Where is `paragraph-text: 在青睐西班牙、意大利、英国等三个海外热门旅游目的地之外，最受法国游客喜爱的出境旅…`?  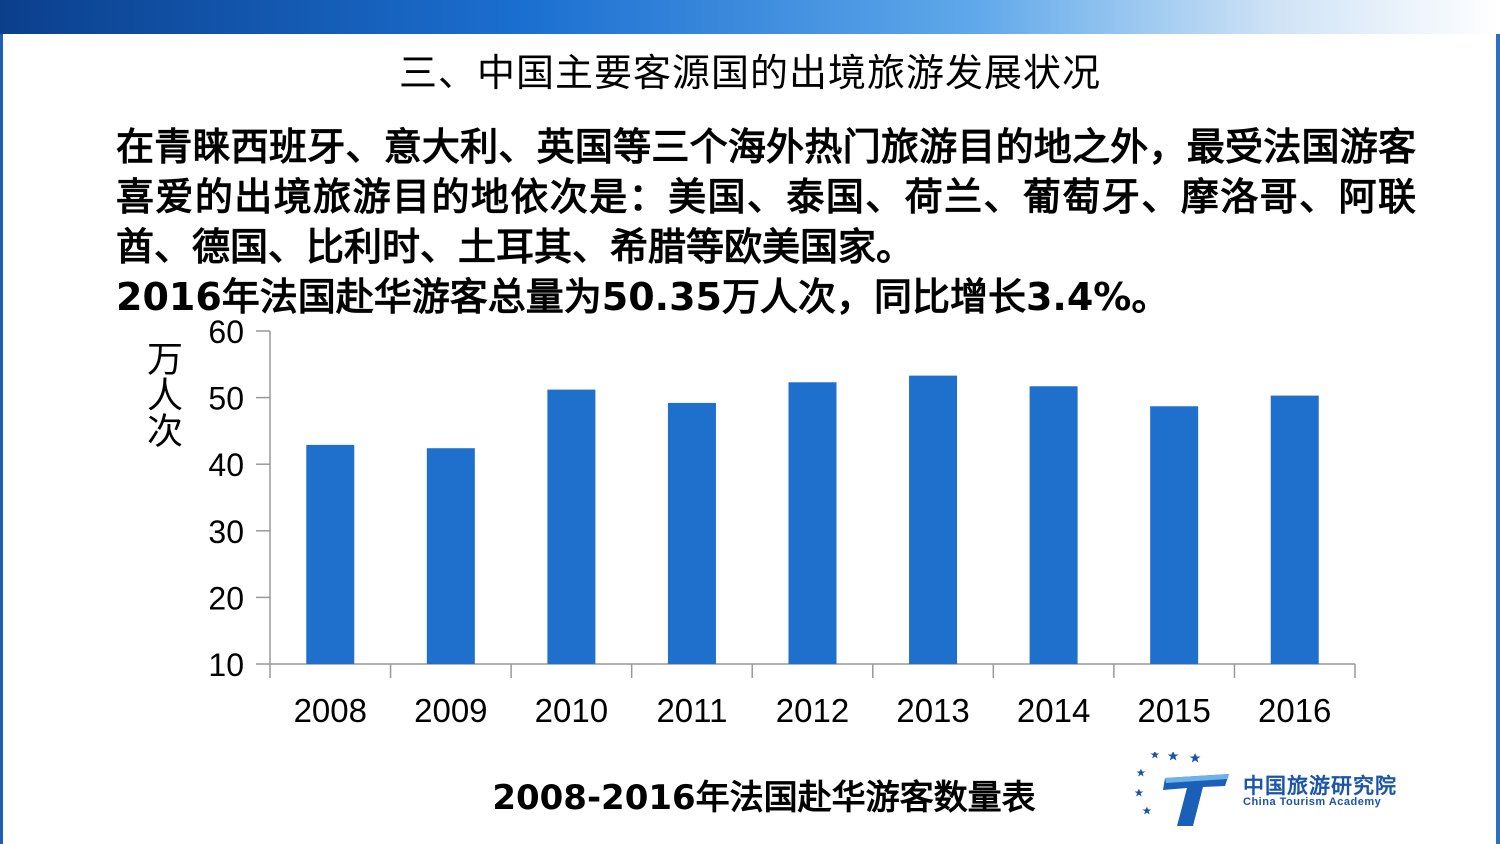
paragraph-text: 在青睐西班牙、意大利、英国等三个海外热门旅游目的地之外，最受法国游客喜爱的出境旅… is located at coordinates (766, 197).